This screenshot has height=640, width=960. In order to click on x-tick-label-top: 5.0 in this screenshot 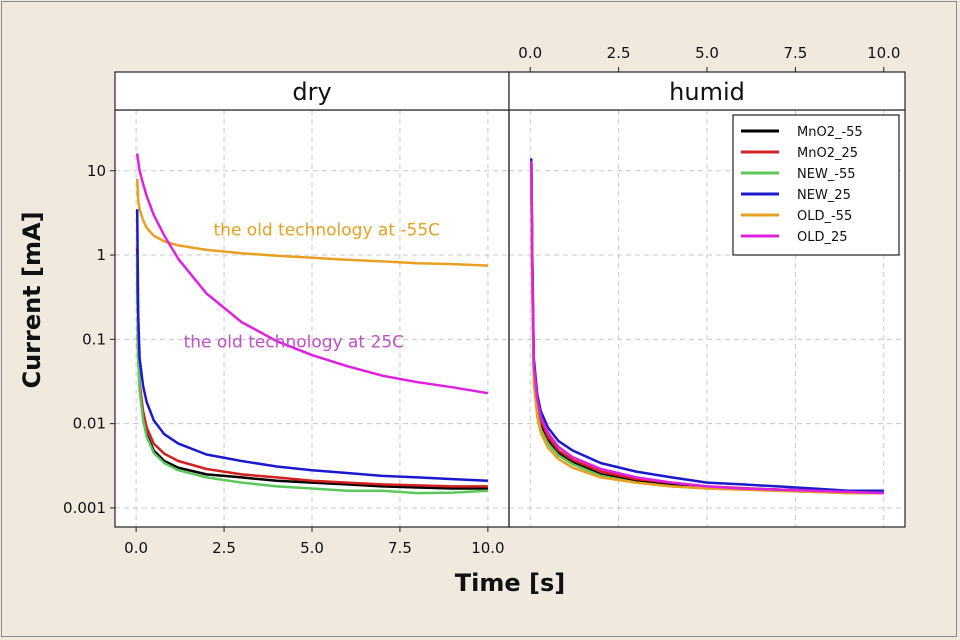, I will do `click(707, 53)`.